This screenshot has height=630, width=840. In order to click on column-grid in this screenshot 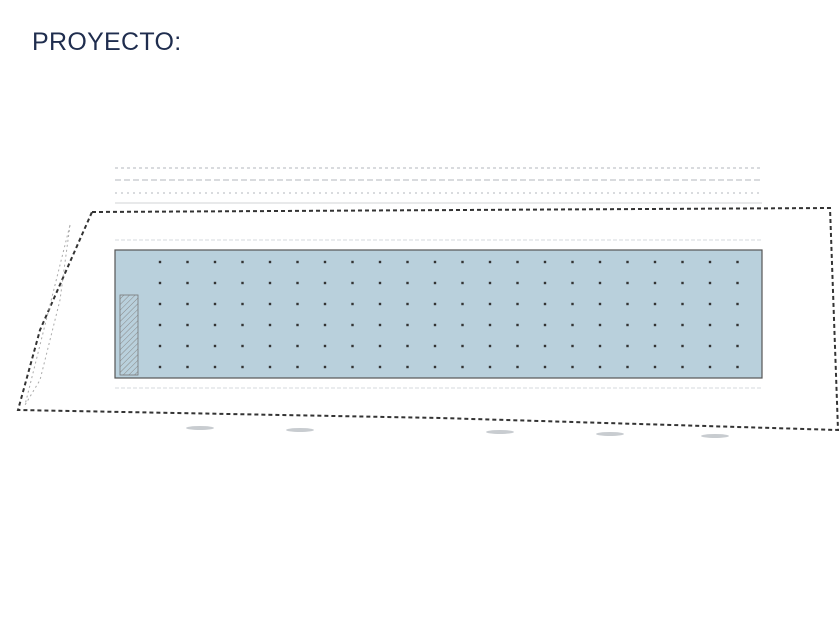, I will do `click(448, 314)`.